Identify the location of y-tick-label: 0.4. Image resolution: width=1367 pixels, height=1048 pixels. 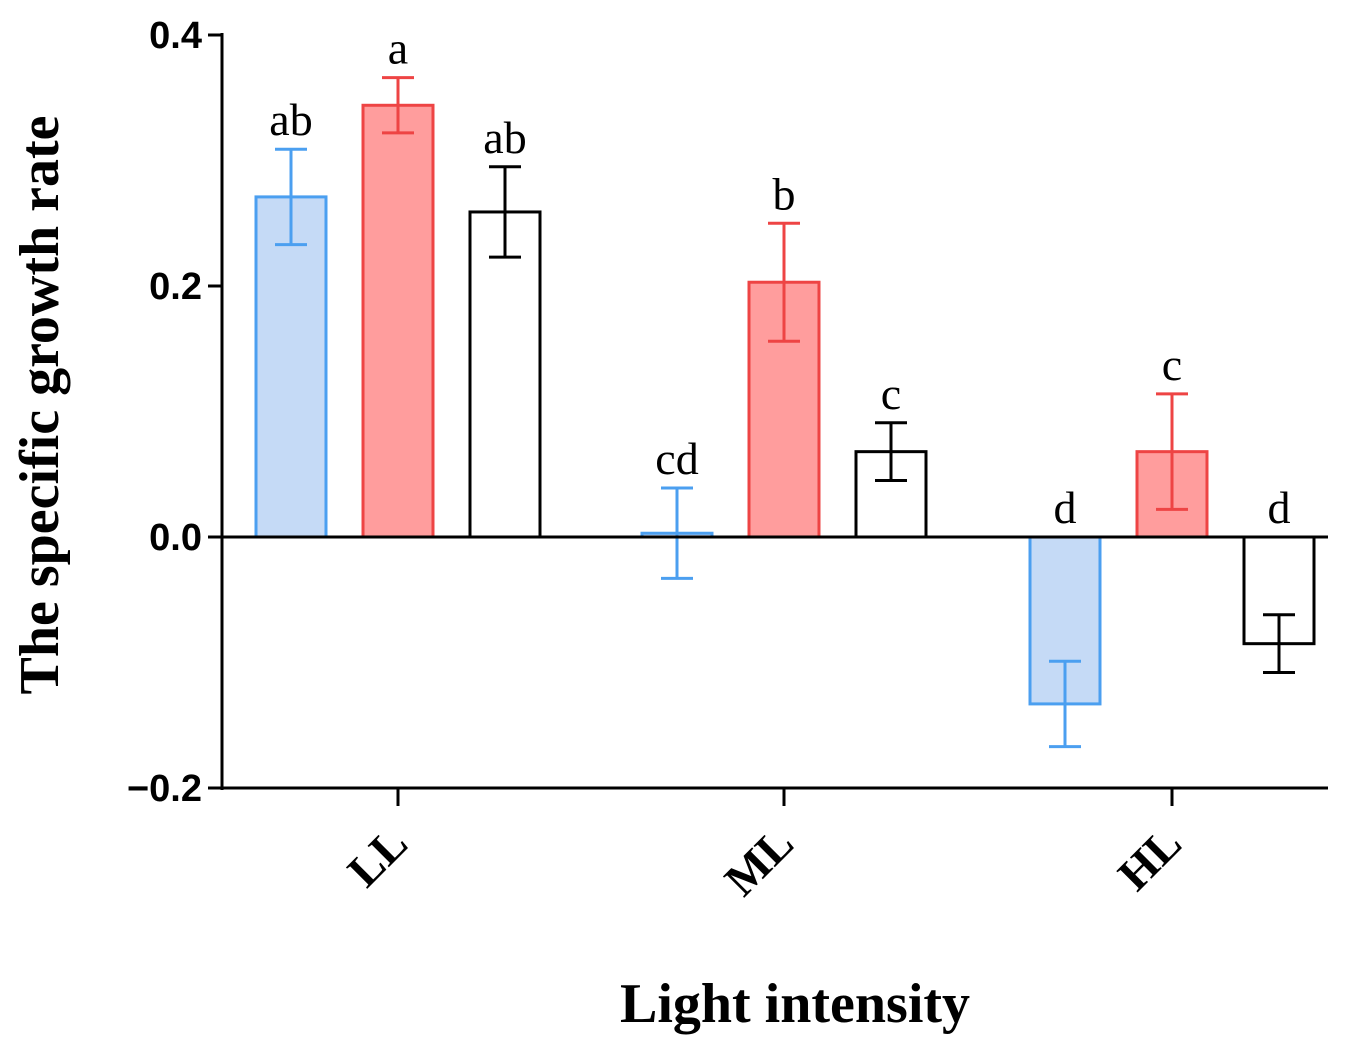
(175, 36).